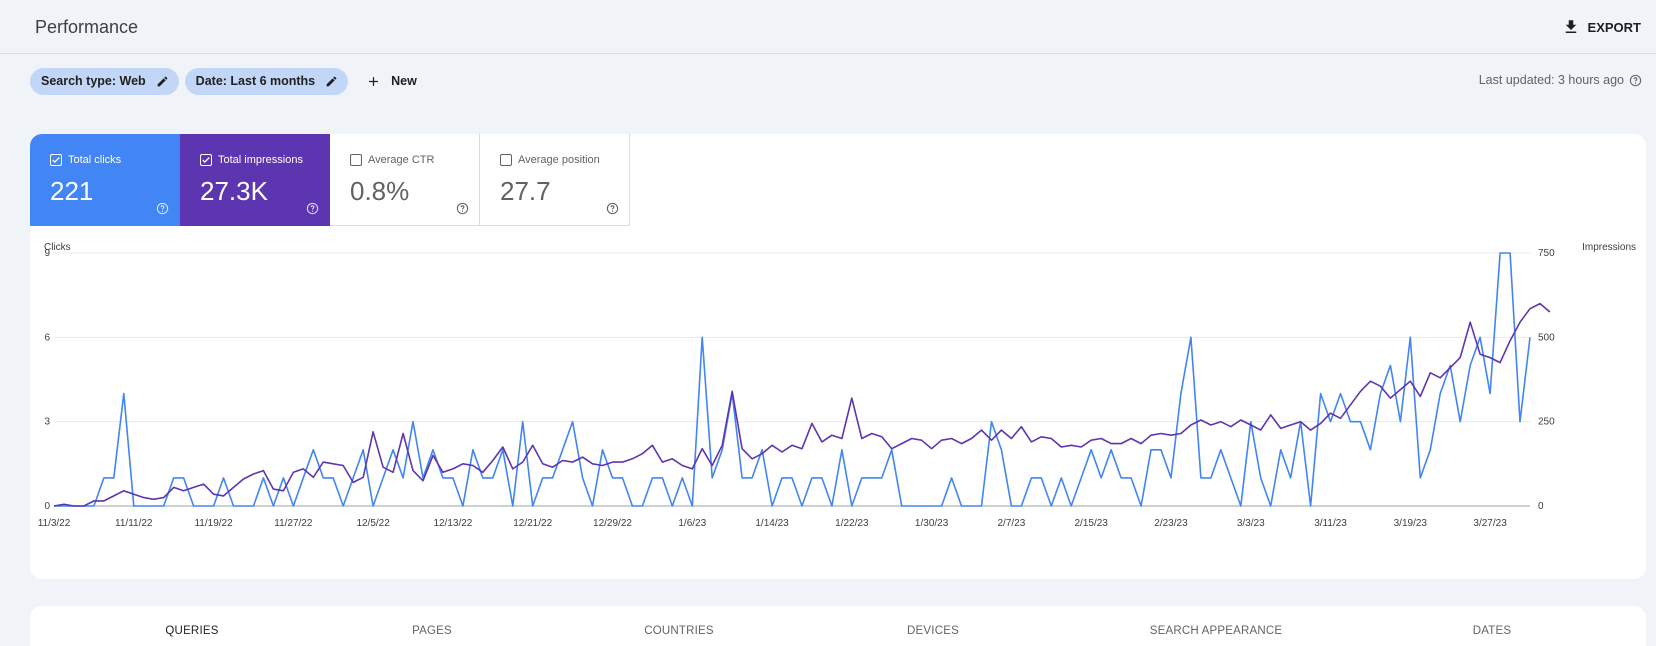  Describe the element at coordinates (692, 523) in the screenshot. I see `x-tick-label: 1/6/23` at that location.